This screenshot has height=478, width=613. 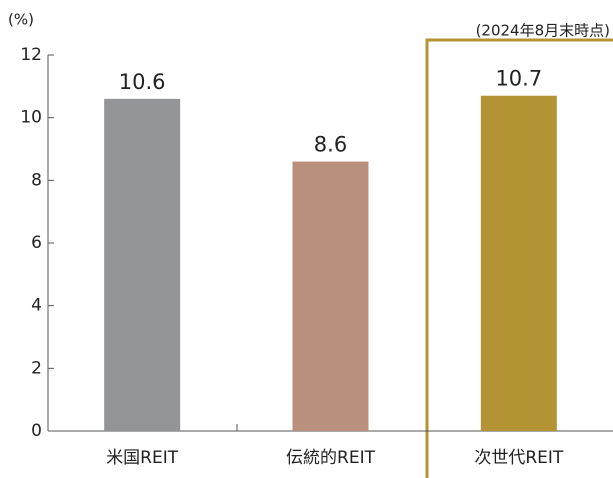 I want to click on unit-label: (%), so click(x=21, y=20).